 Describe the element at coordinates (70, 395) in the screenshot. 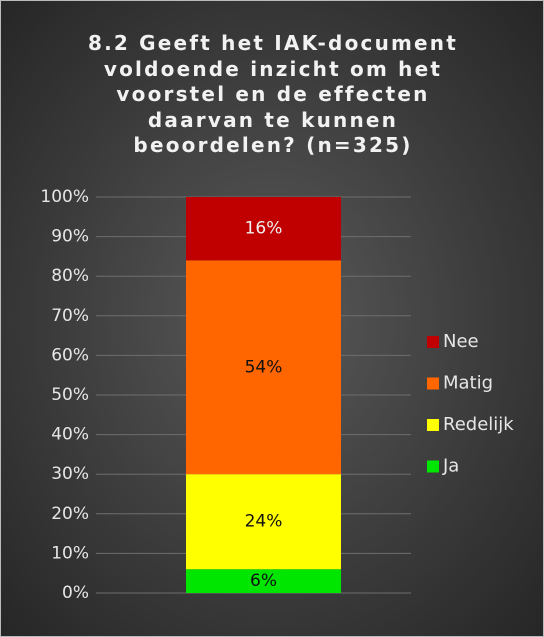

I see `y-tick-label: 50%` at that location.